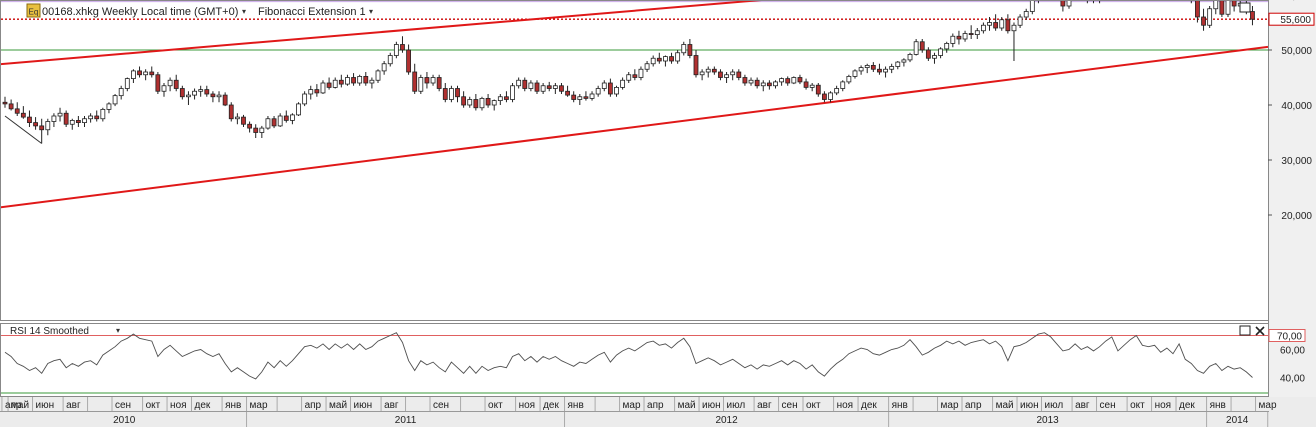 The height and width of the screenshot is (427, 1316). I want to click on study-title: Fibonacci Extension 1, so click(312, 12).